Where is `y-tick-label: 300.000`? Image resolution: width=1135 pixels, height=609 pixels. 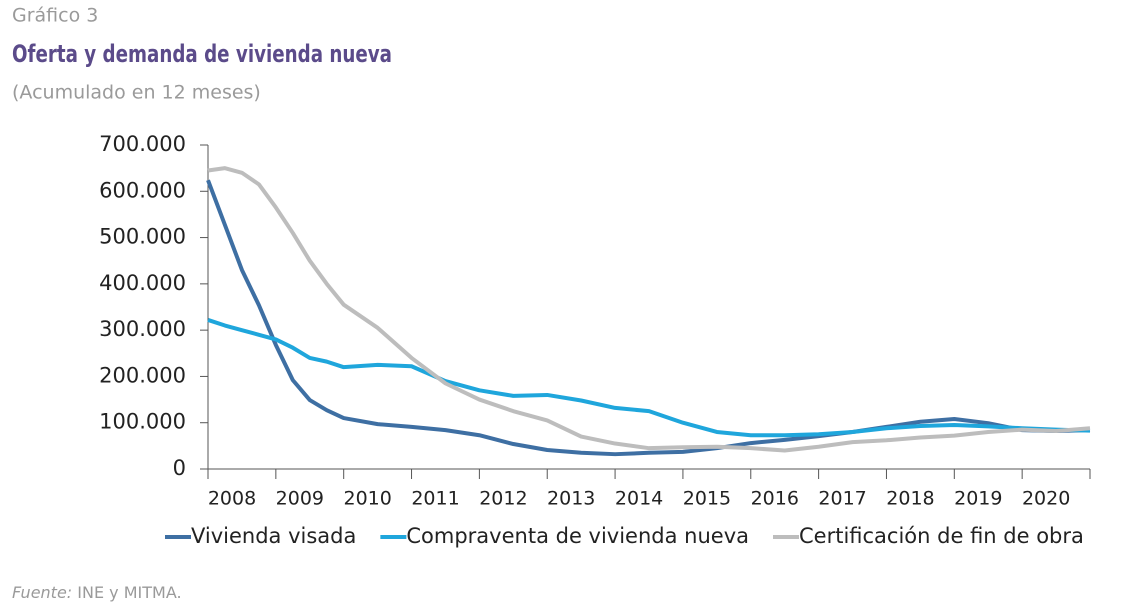
y-tick-label: 300.000 is located at coordinates (142, 329).